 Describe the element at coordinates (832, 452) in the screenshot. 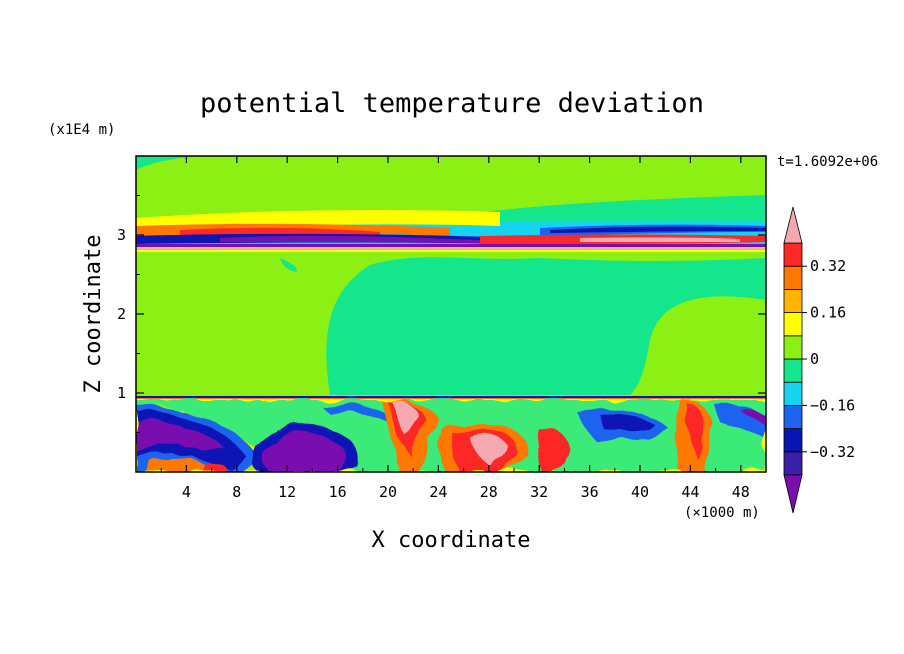

I see `colorbar-label: −0.32` at that location.